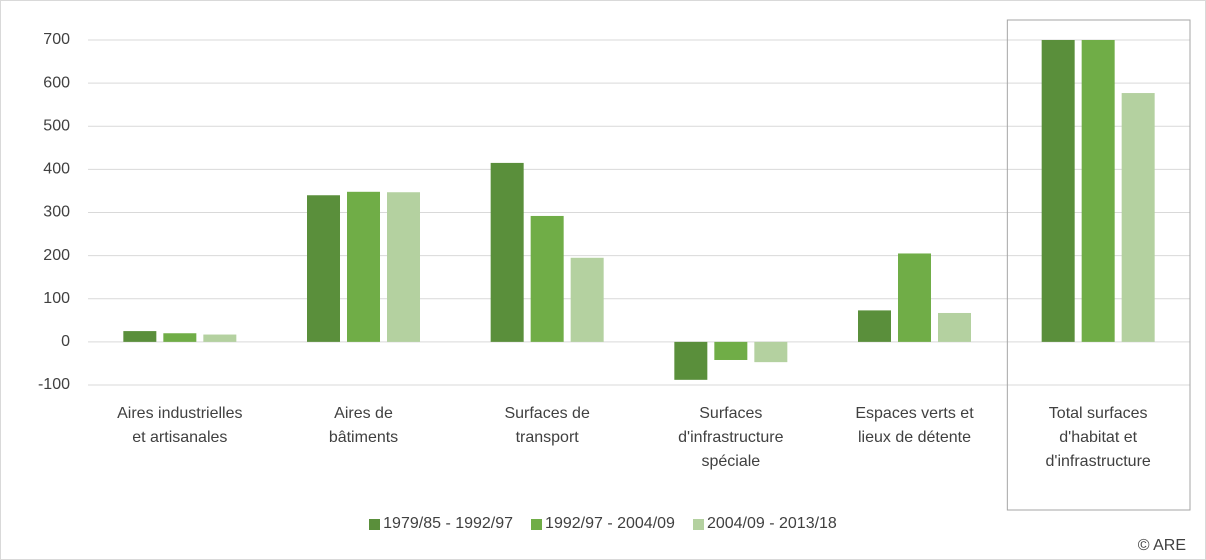  What do you see at coordinates (610, 523) in the screenshot?
I see `legend-label: 1992/97 - 2004/09` at bounding box center [610, 523].